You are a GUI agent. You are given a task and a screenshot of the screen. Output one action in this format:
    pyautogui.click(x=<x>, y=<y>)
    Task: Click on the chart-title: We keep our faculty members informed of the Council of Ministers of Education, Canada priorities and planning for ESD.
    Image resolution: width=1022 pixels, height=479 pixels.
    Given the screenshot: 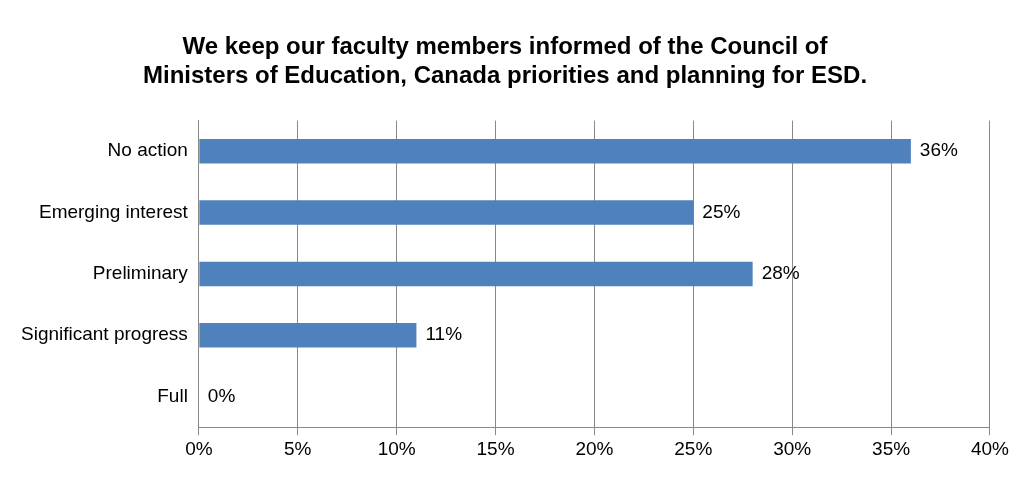 What is the action you would take?
    pyautogui.click(x=505, y=60)
    